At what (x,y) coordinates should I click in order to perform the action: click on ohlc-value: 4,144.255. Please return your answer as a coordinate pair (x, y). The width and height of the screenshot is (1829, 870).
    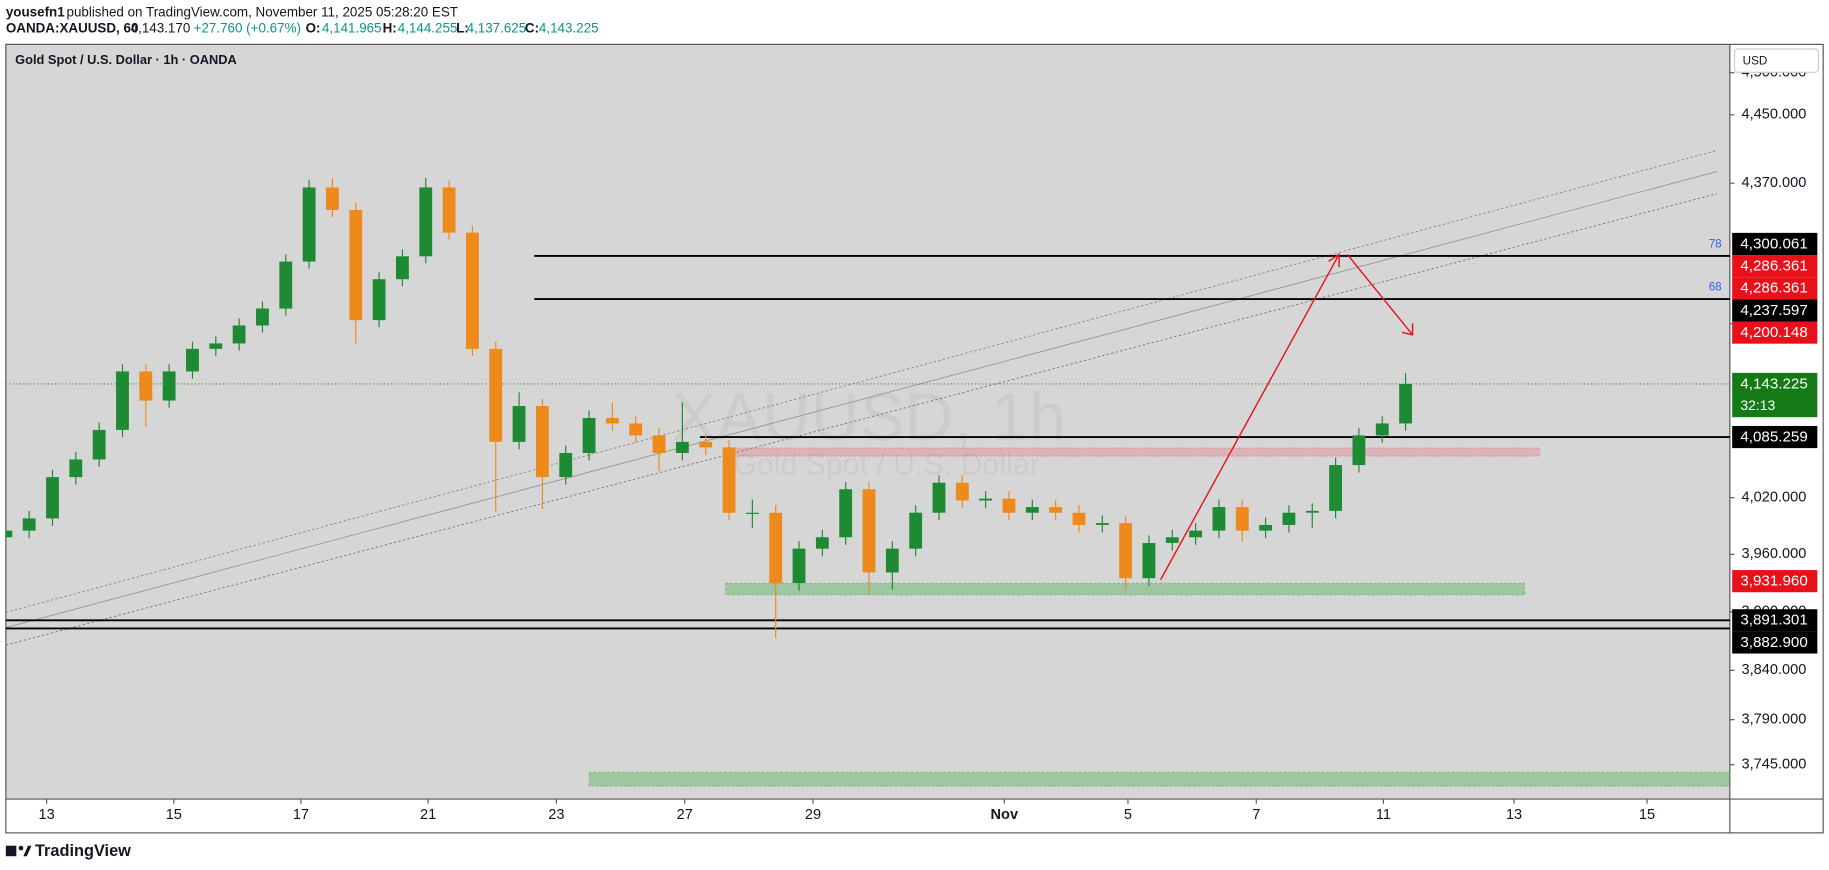
    Looking at the image, I should click on (428, 28).